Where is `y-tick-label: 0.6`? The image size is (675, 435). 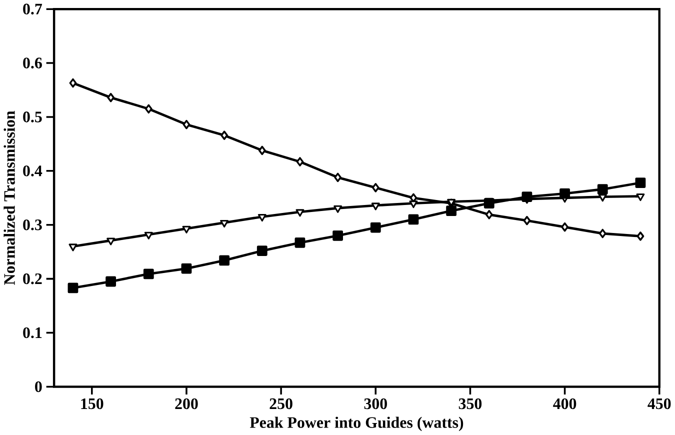 y-tick-label: 0.6 is located at coordinates (32, 63).